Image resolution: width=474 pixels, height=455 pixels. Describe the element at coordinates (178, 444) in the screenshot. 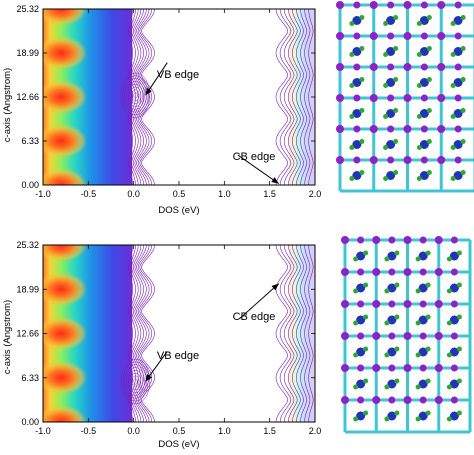

I see `x-axis-label: DOS (eV)` at that location.